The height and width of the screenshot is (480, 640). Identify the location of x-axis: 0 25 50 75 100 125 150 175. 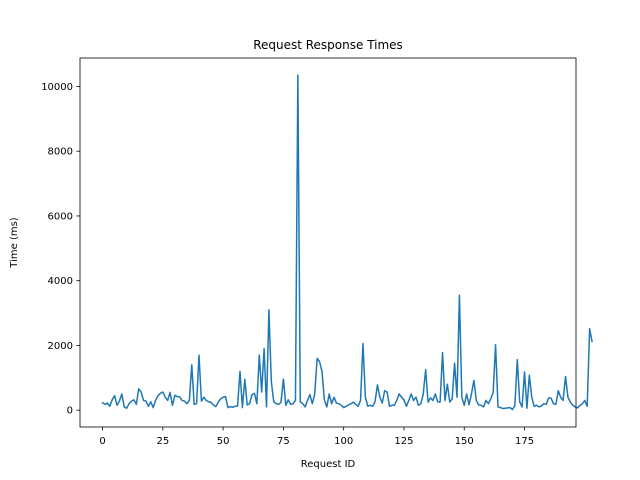
(316, 437).